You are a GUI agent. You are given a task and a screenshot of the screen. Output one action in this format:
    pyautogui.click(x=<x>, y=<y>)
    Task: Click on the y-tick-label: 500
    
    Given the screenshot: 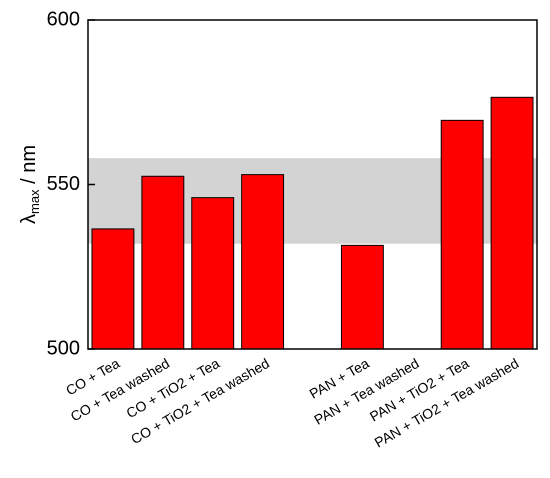 What is the action you would take?
    pyautogui.click(x=63, y=348)
    